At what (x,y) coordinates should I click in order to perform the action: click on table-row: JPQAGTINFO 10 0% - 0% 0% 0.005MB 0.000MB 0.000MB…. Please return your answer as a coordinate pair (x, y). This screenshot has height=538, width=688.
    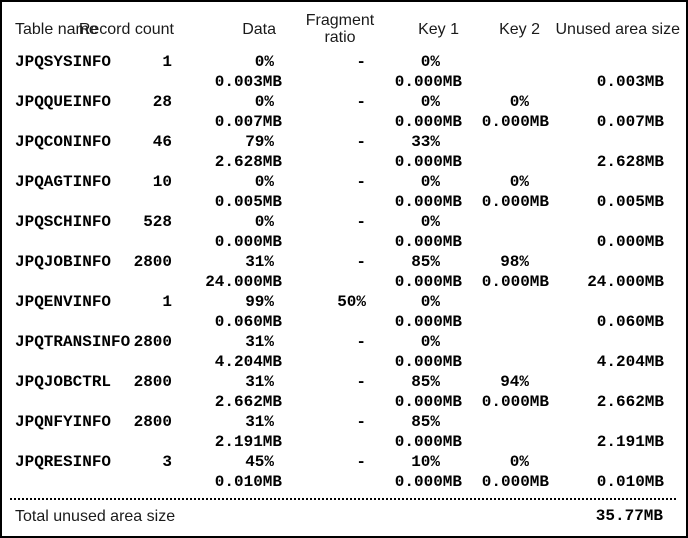
    Looking at the image, I should click on (344, 192).